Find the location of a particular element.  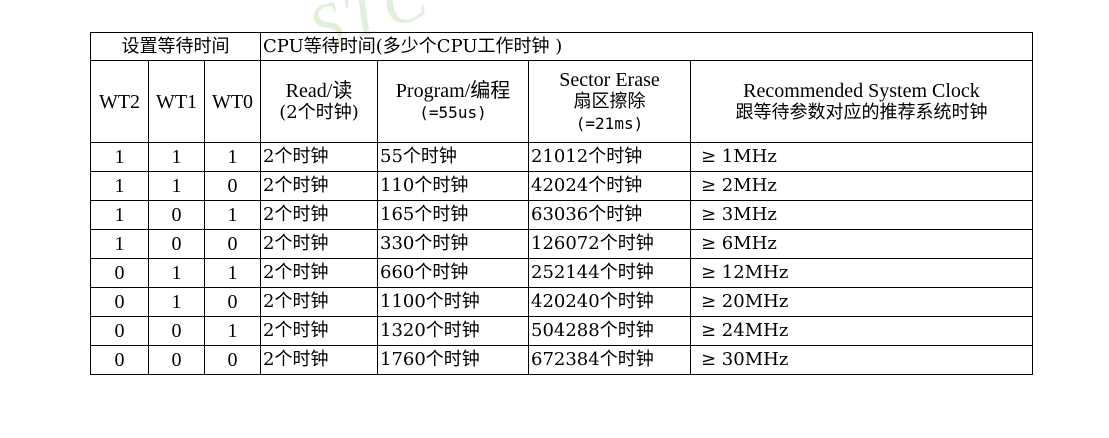

cpu-wait-header: CPU等待时间(多少个CPU工作时钟 ) is located at coordinates (646, 46).